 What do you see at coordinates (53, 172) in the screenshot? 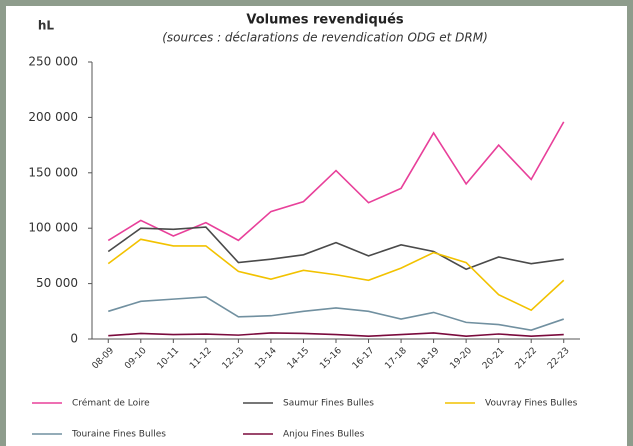
I see `y-tick-label: 150 000` at bounding box center [53, 172].